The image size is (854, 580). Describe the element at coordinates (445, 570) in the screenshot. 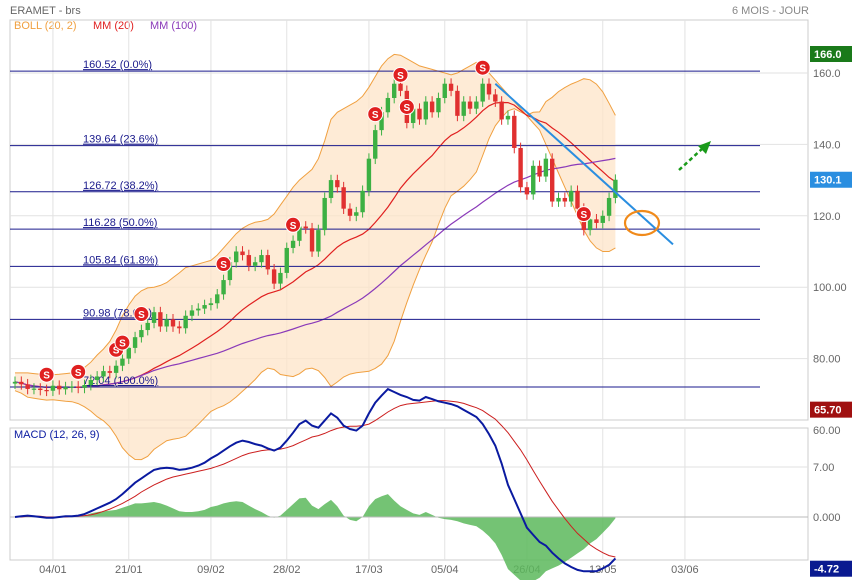

I see `x-tick-label: 05/04` at that location.